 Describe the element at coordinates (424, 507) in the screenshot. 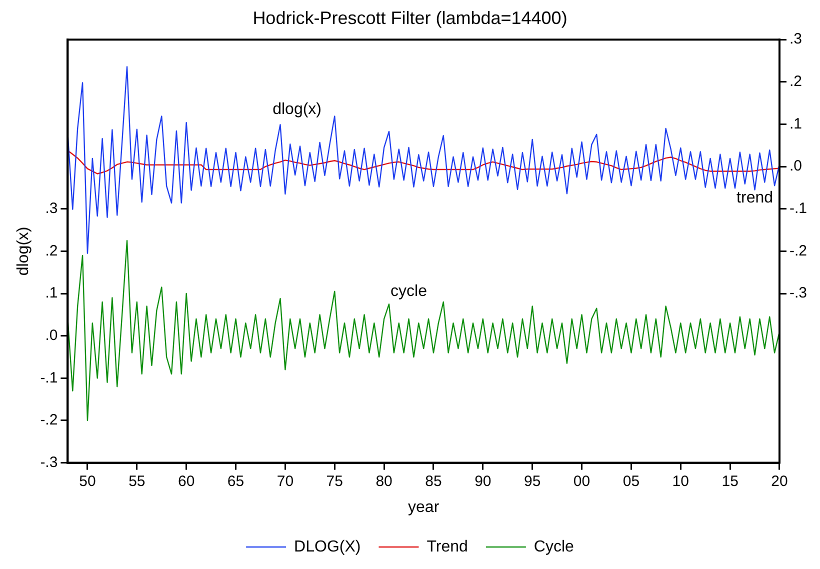

I see `x-axis-title: year` at that location.